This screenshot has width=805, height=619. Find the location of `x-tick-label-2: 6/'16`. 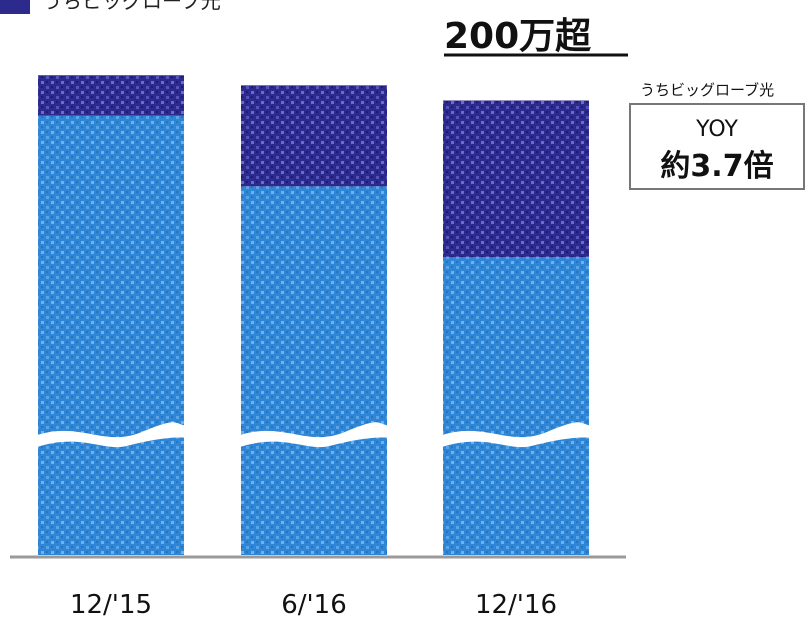

x-tick-label-2: 6/'16 is located at coordinates (314, 604).